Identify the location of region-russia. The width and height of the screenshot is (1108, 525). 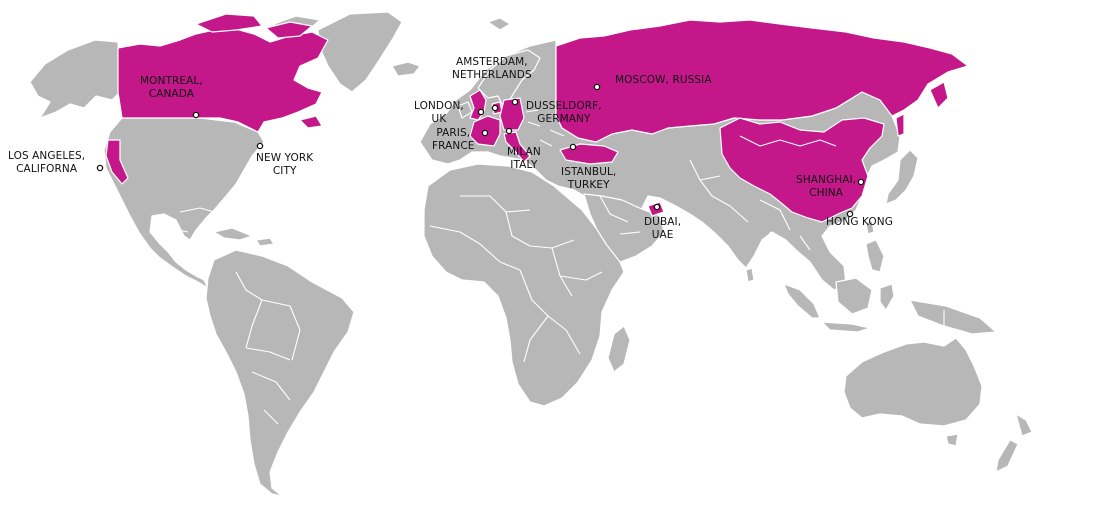
(762, 81).